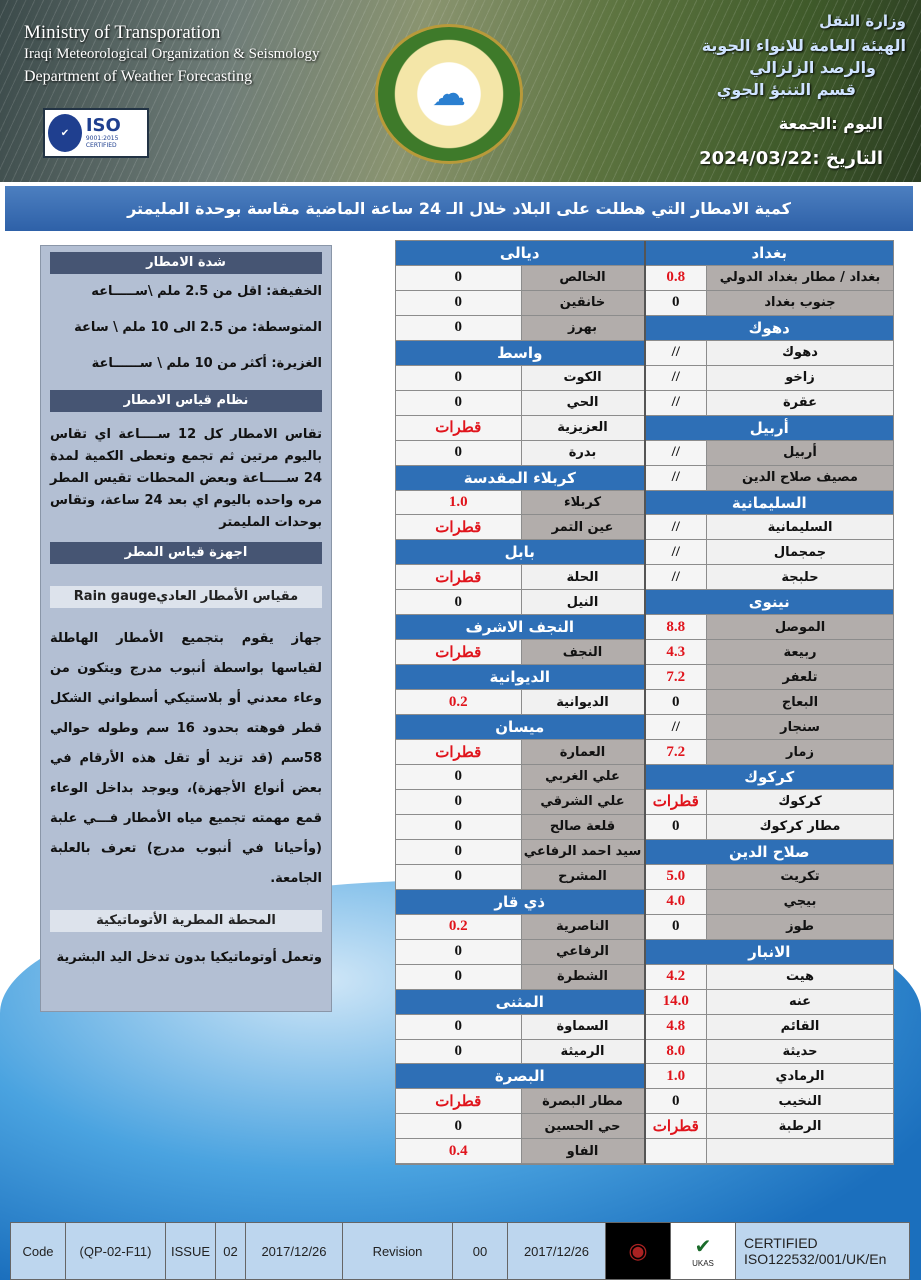 The height and width of the screenshot is (1280, 921). What do you see at coordinates (582, 452) in the screenshot?
I see `station-name: بدرة` at bounding box center [582, 452].